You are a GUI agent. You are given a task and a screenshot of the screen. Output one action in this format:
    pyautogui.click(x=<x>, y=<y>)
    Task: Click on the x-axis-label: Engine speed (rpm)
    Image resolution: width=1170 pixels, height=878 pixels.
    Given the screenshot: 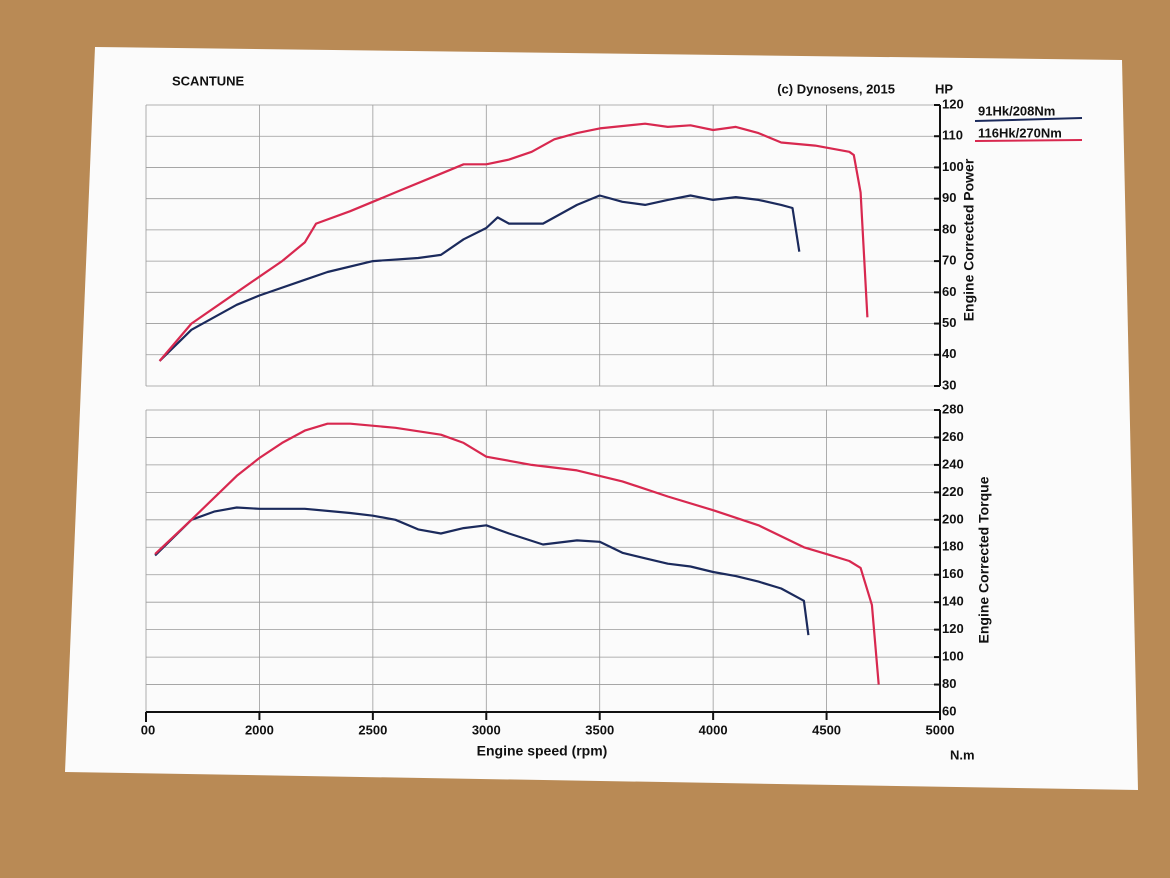 What is the action you would take?
    pyautogui.click(x=542, y=751)
    